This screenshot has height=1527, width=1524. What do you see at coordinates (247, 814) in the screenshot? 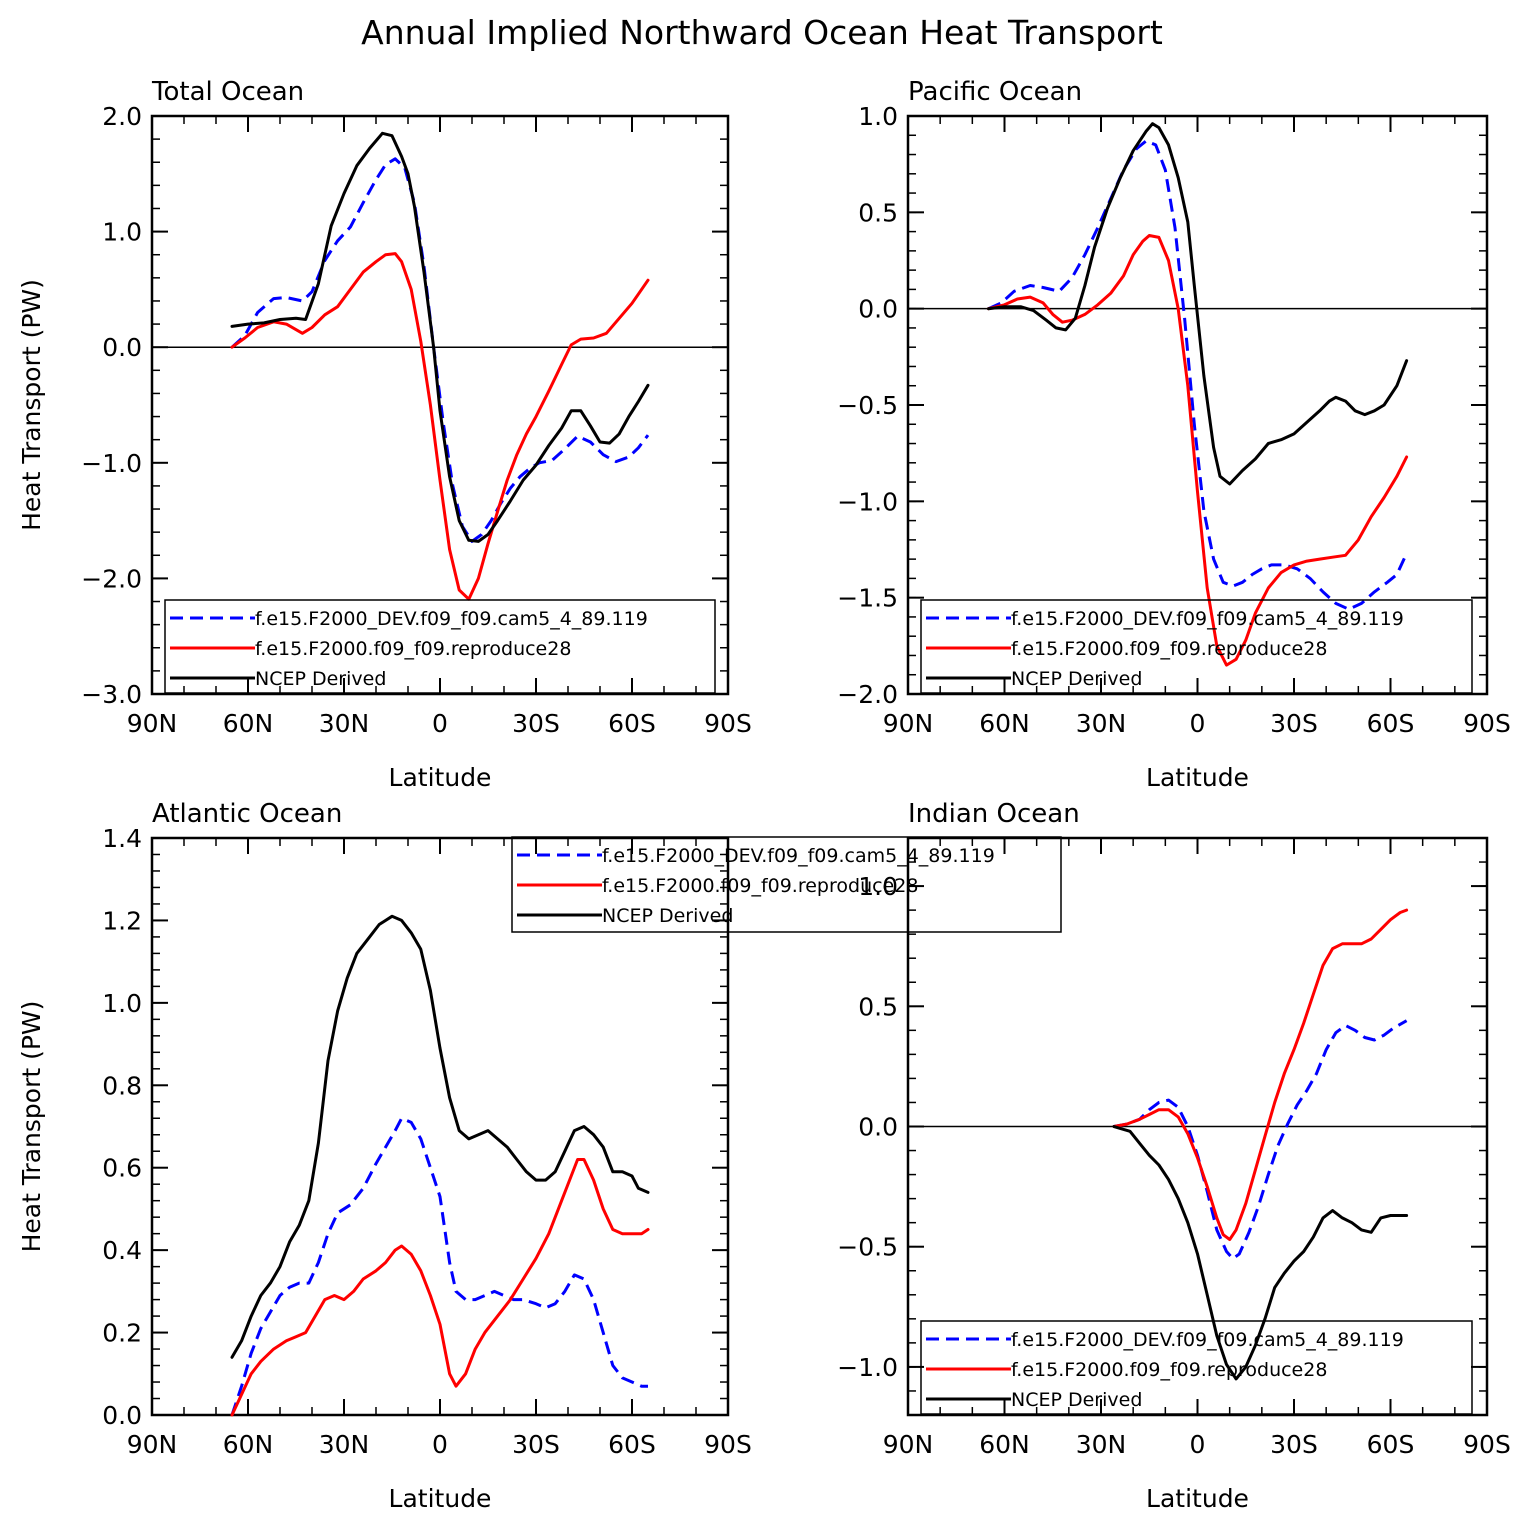
I see `panel-title: Atlantic Ocean` at bounding box center [247, 814].